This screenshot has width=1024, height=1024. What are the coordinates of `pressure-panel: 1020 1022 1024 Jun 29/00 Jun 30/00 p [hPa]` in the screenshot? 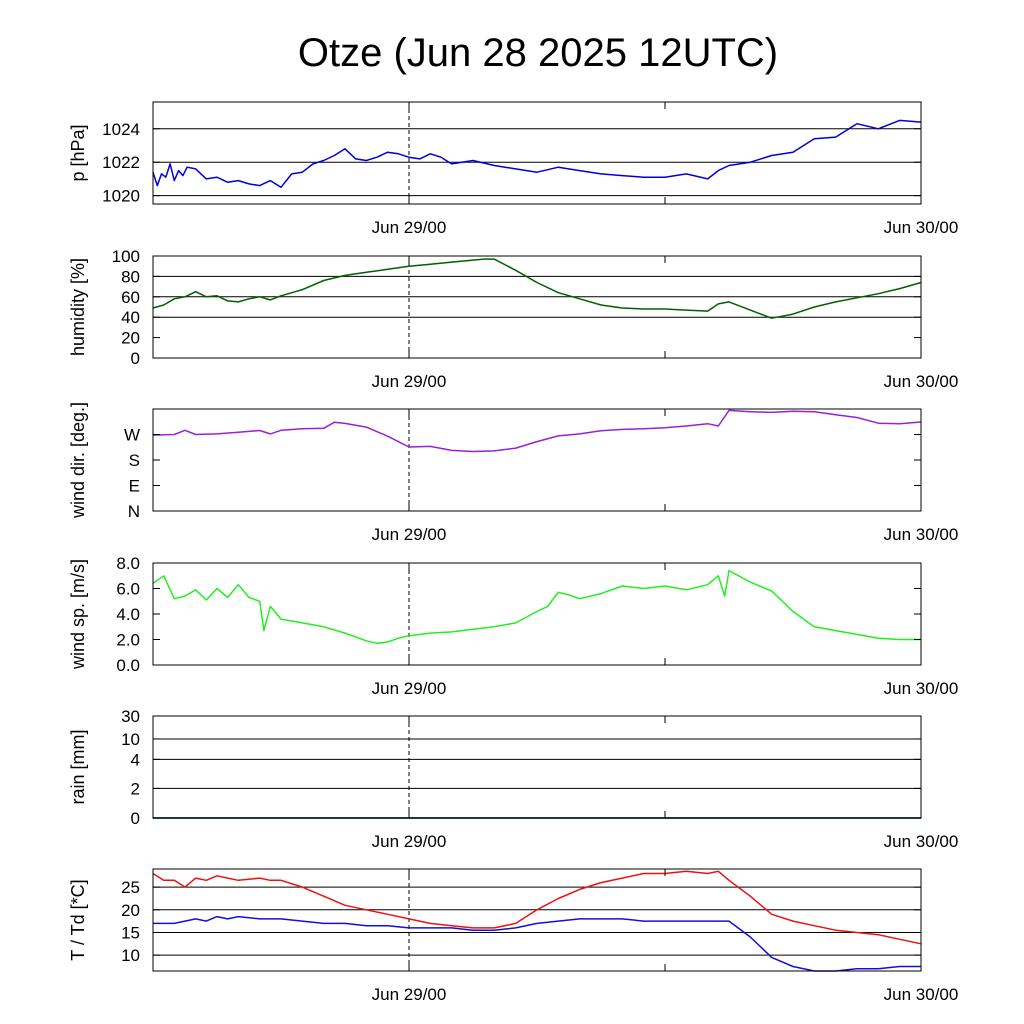 It's located at (513, 169).